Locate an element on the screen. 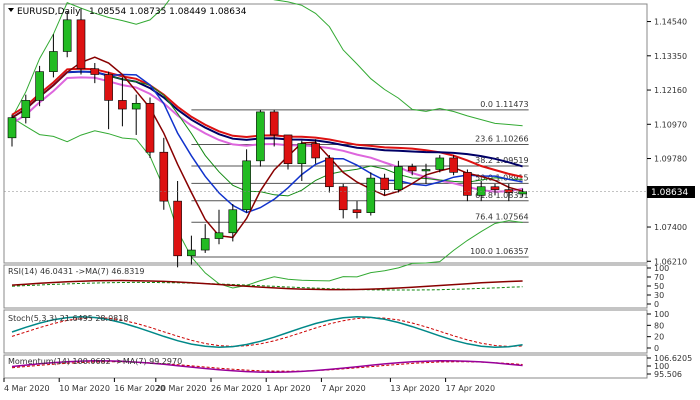 This screenshot has width=700, height=400. x-tick-label: 26 Mar 2020 is located at coordinates (236, 388).